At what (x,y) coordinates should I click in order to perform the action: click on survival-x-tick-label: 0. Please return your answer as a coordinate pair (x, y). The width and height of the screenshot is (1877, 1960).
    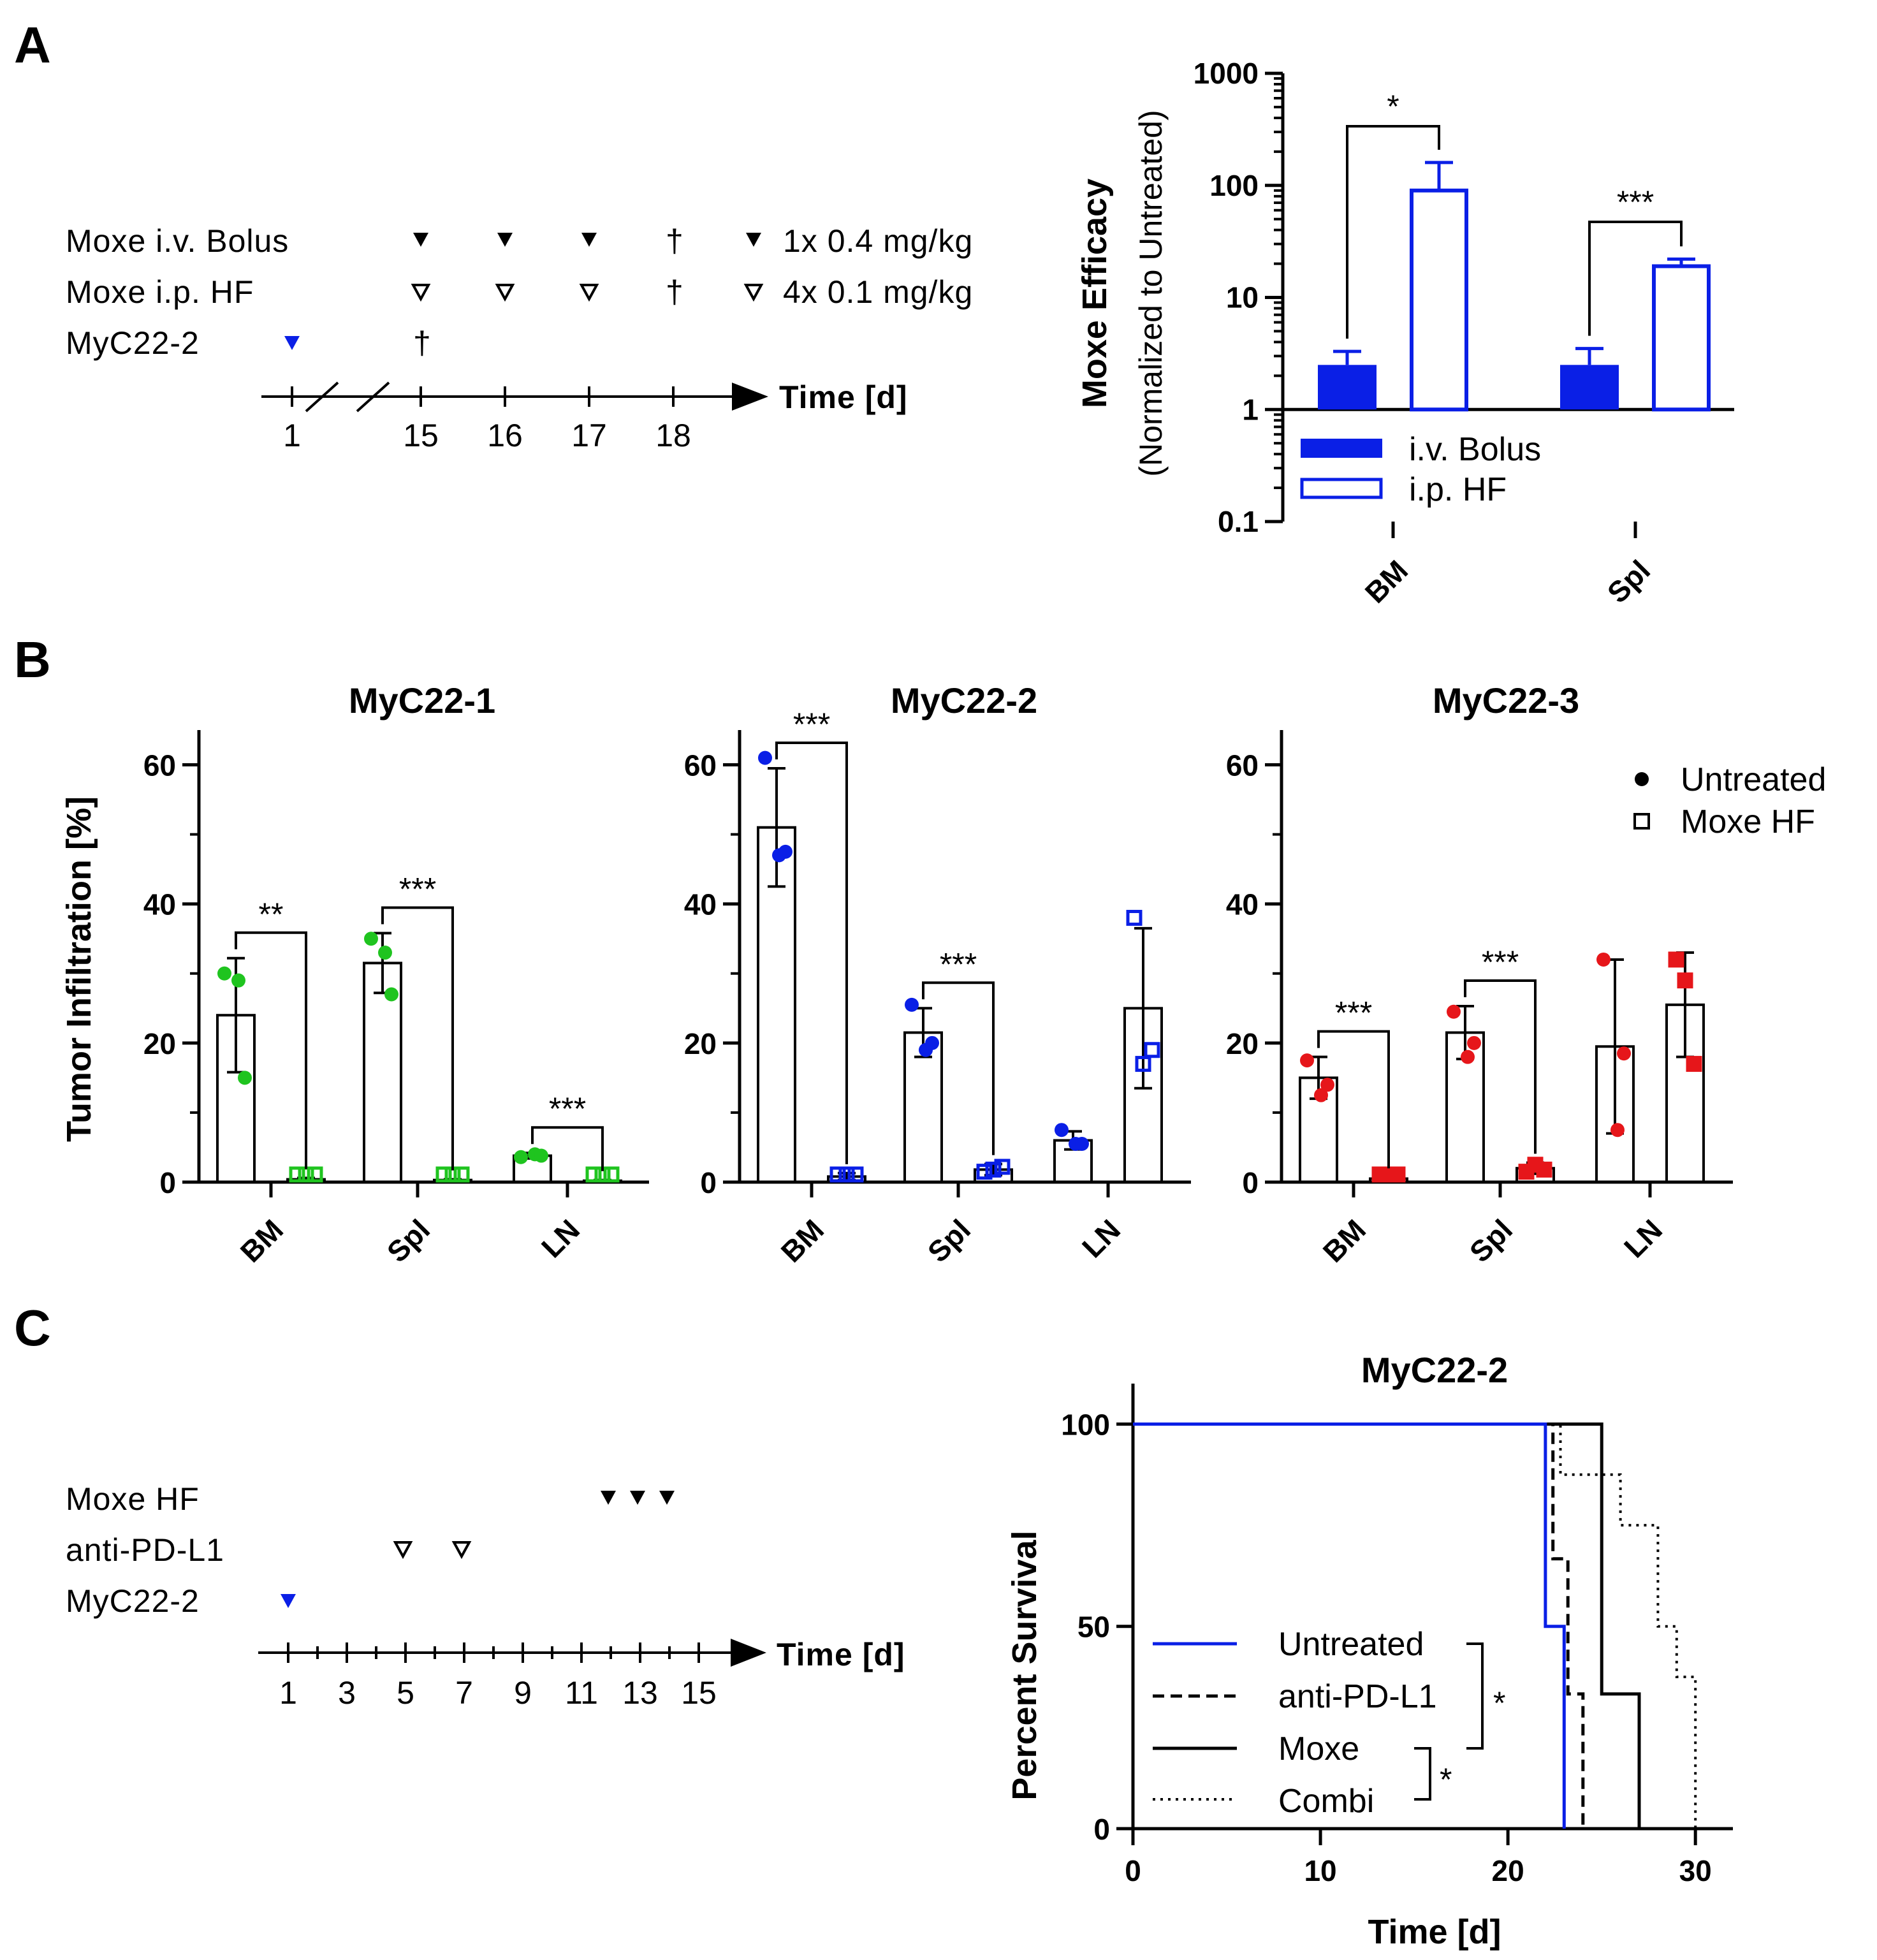
    Looking at the image, I should click on (1133, 1870).